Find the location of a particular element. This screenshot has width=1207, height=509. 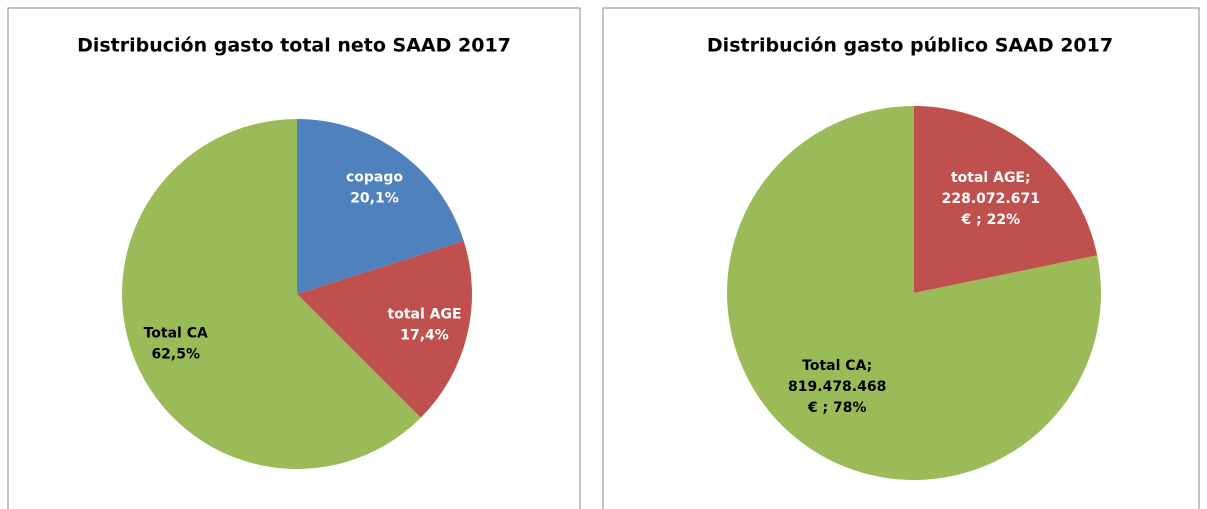

slice-label: copago is located at coordinates (374, 178).